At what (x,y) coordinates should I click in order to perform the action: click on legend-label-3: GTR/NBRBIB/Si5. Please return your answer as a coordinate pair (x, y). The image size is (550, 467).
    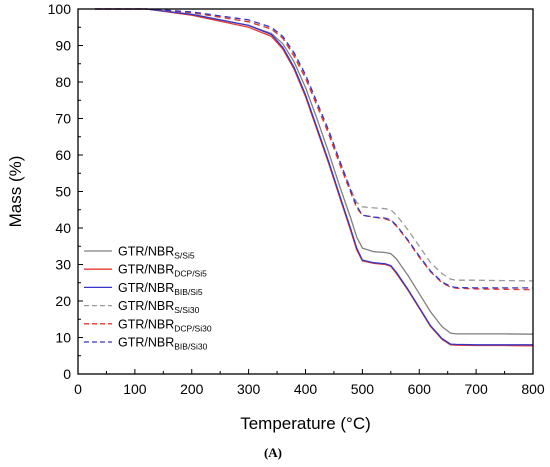
    Looking at the image, I should click on (160, 289).